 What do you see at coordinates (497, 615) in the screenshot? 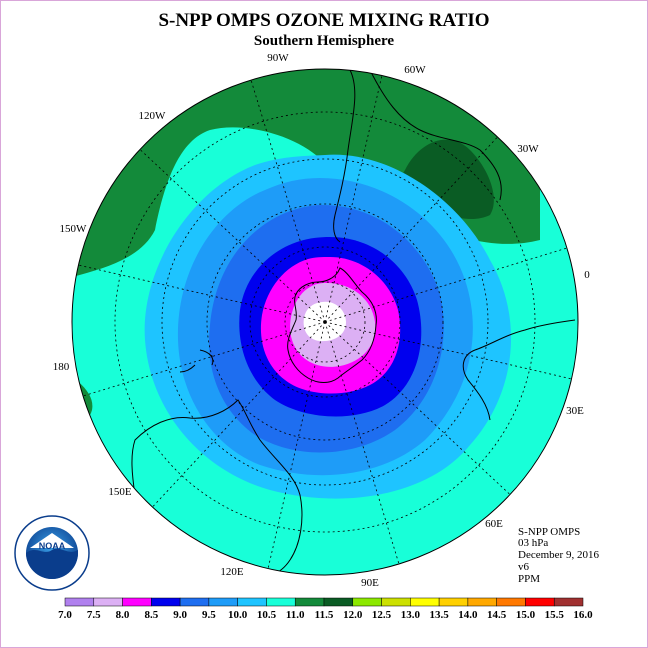
I see `colorbar-tick-label: 14.5` at bounding box center [497, 615].